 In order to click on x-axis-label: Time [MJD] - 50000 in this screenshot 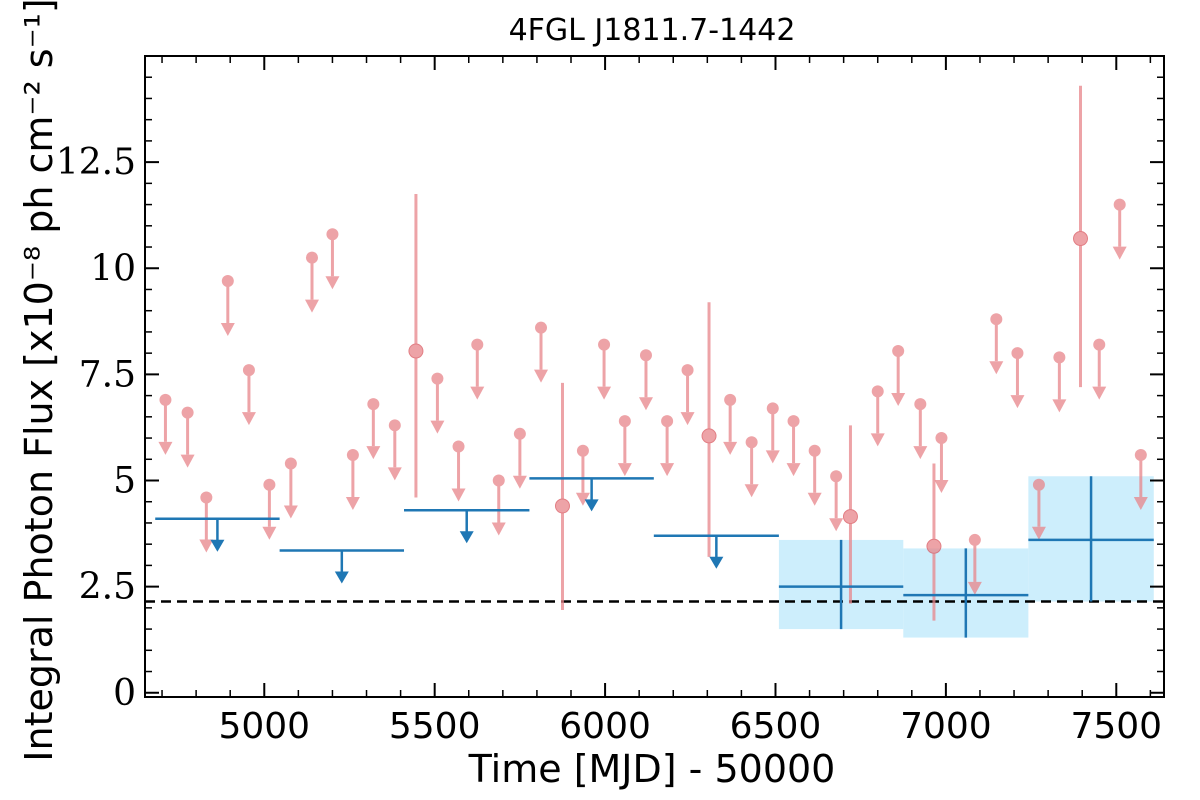, I will do `click(652, 769)`.